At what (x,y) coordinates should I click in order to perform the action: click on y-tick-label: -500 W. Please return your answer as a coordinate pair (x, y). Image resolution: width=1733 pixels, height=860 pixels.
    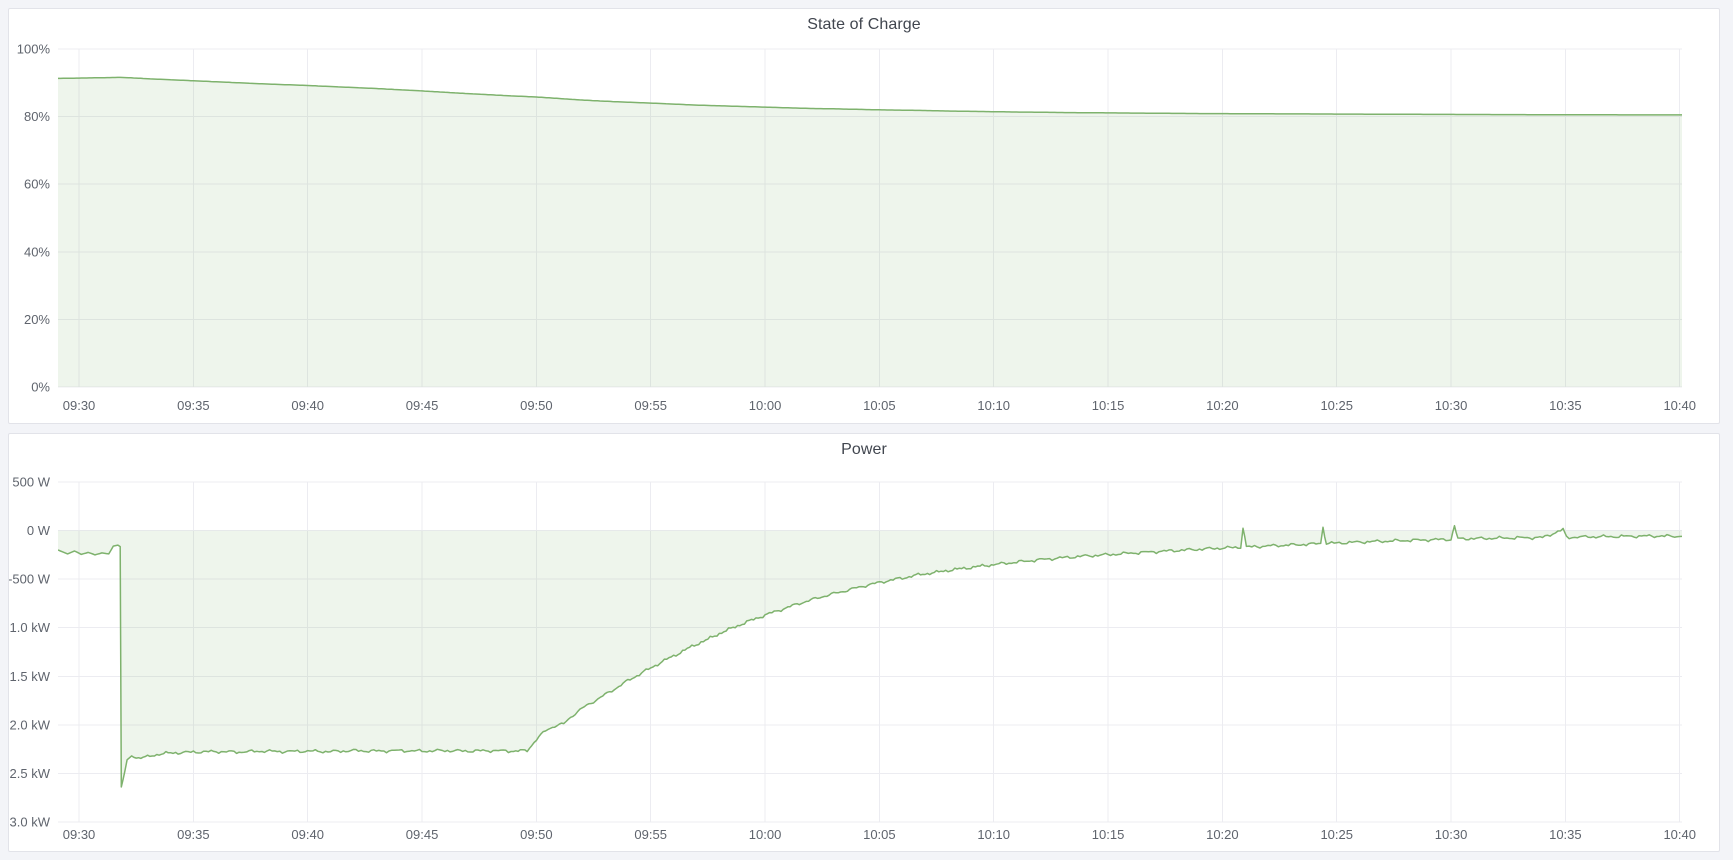
    Looking at the image, I should click on (30, 579).